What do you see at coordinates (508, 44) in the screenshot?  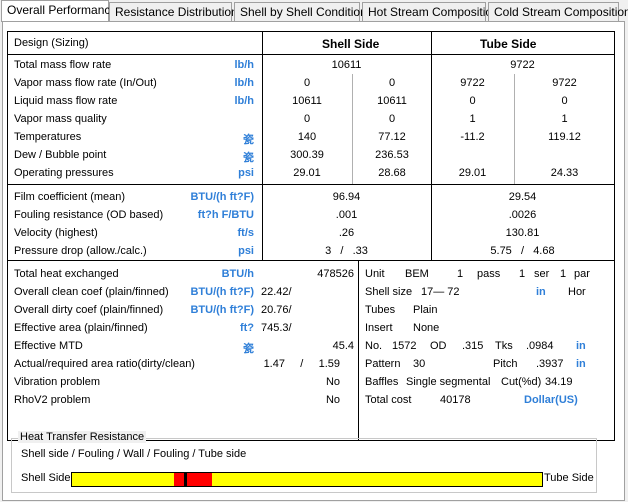 I see `tube-side-header: Tube Side` at bounding box center [508, 44].